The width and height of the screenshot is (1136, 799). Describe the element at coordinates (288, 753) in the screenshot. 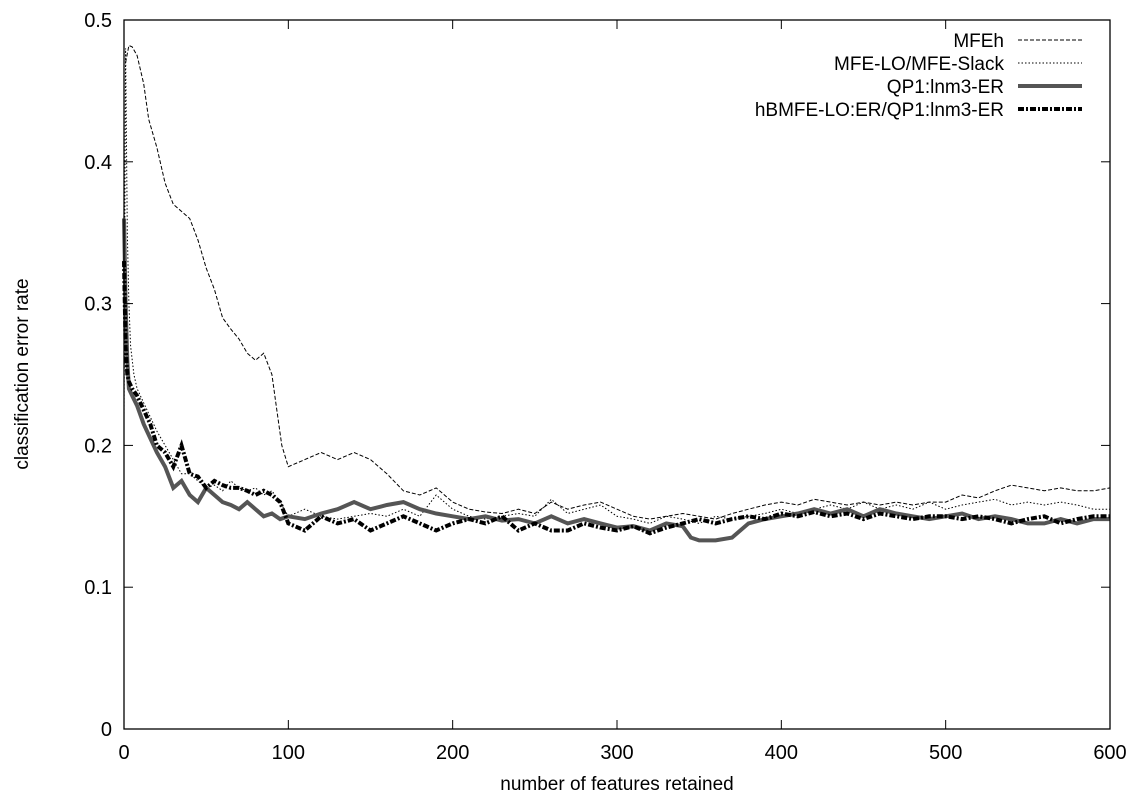

I see `x-tick-label: 100` at that location.